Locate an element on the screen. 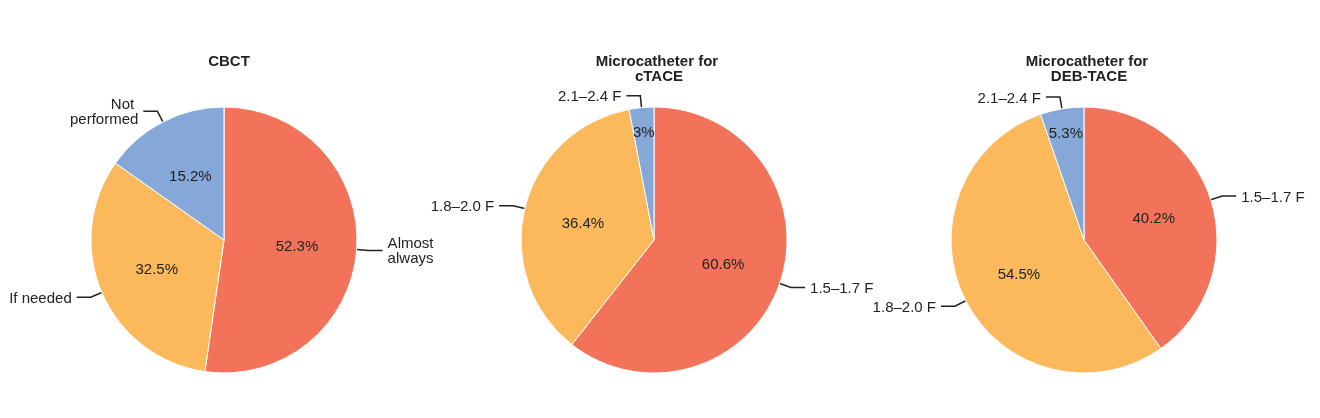  slice-label: If needed is located at coordinates (40, 297).